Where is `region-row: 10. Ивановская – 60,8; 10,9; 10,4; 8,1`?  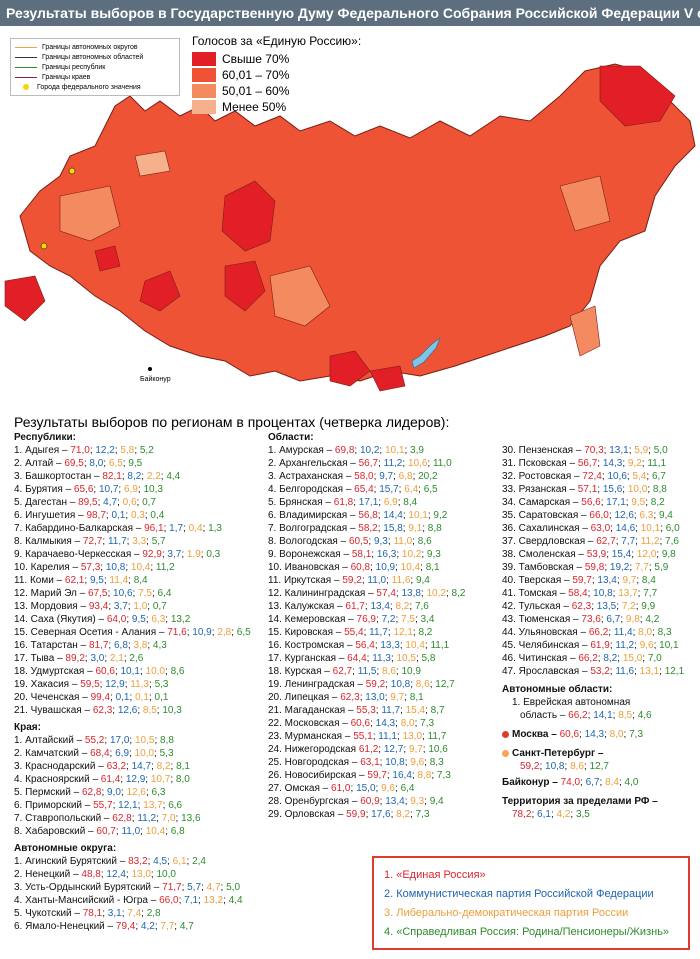 region-row: 10. Ивановская – 60,8; 10,9; 10,4; 8,1 is located at coordinates (354, 567).